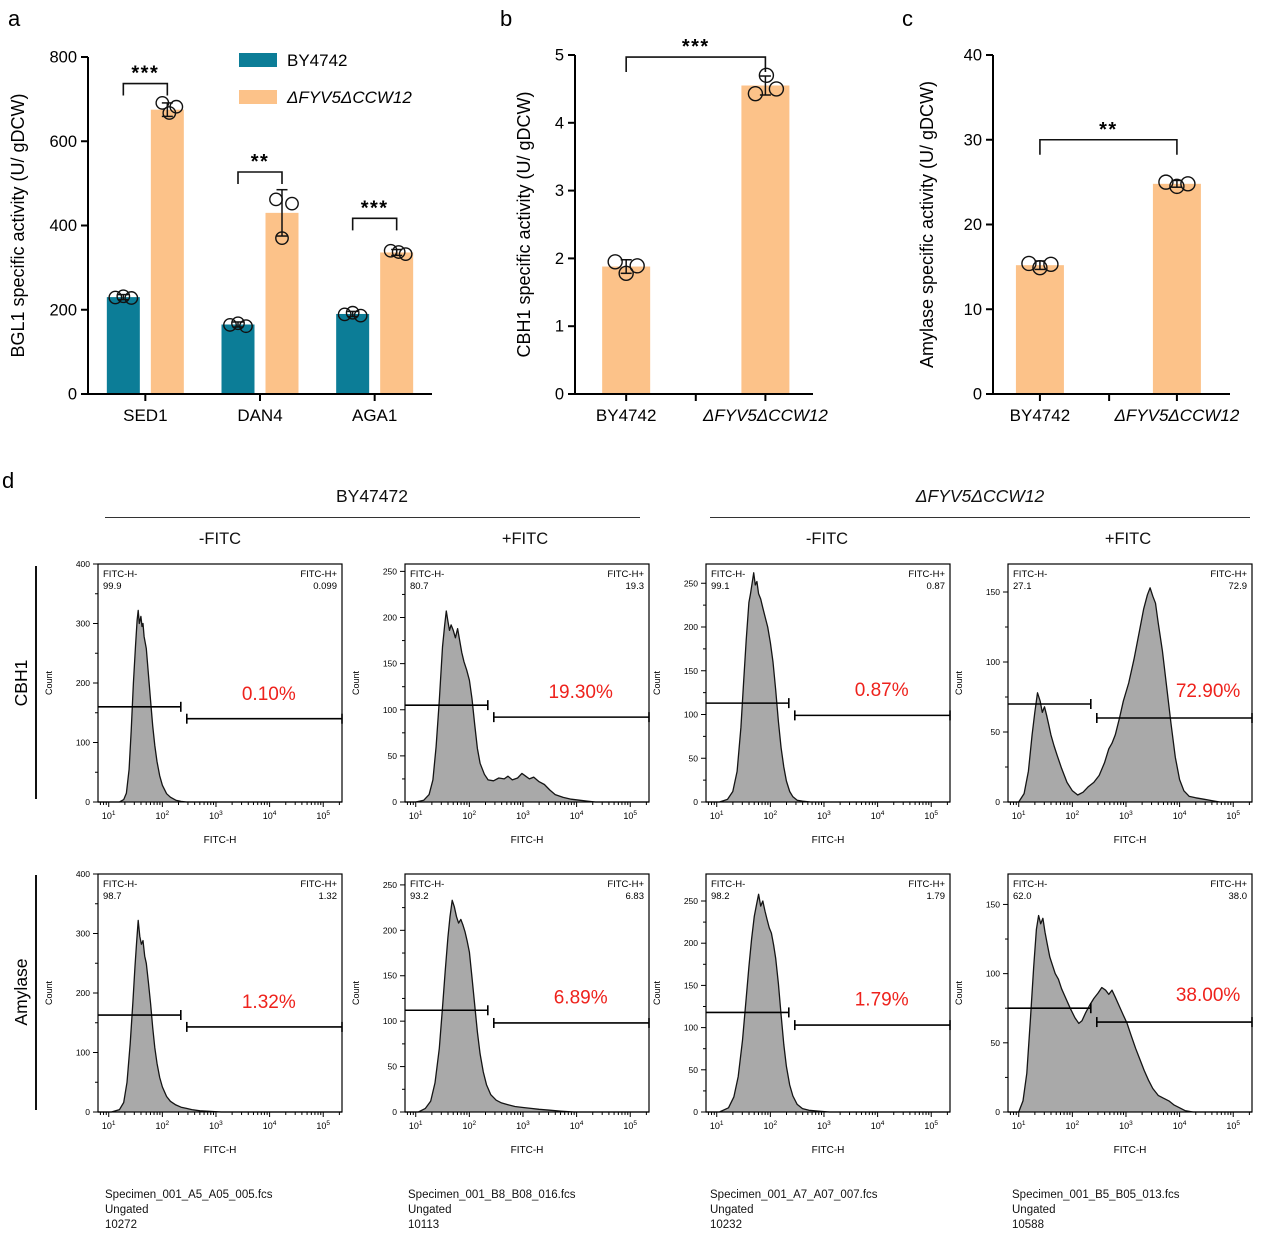 The image size is (1268, 1255). What do you see at coordinates (492, 1195) in the screenshot?
I see `specimen-file: Specimen_001_B8_B08_016.fcs` at bounding box center [492, 1195].